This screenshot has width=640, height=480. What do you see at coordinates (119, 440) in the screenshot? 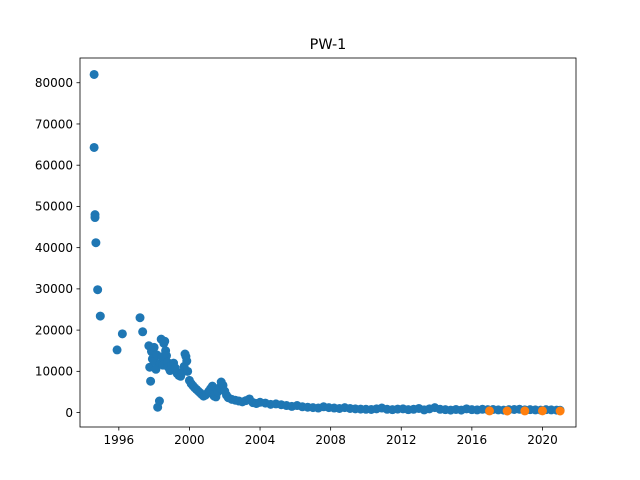
I see `x-tick-label: 1996` at bounding box center [119, 440].